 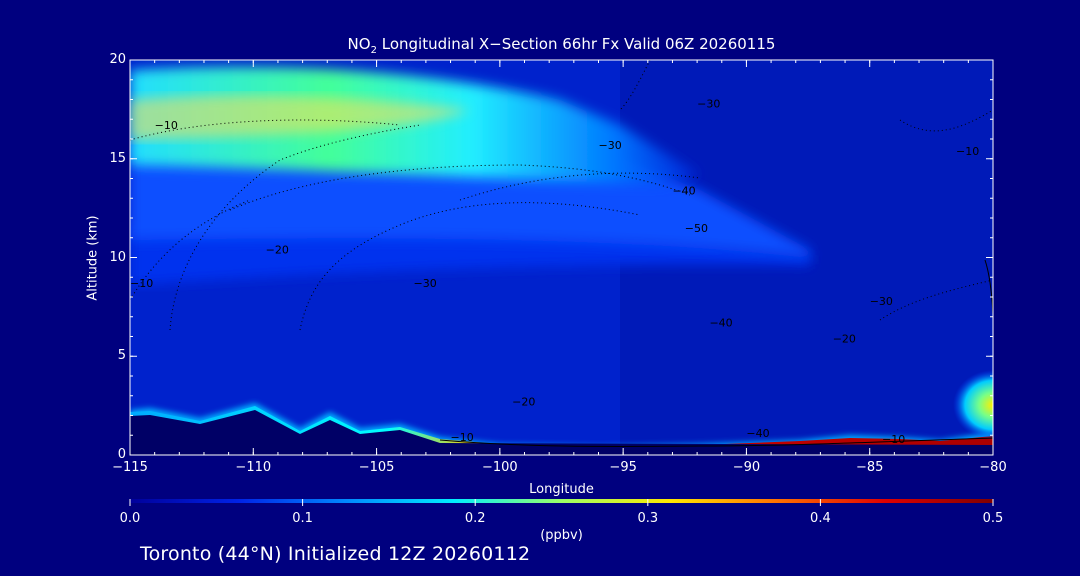 What do you see at coordinates (561, 535) in the screenshot?
I see `colorbar-label: (ppbv)` at bounding box center [561, 535].